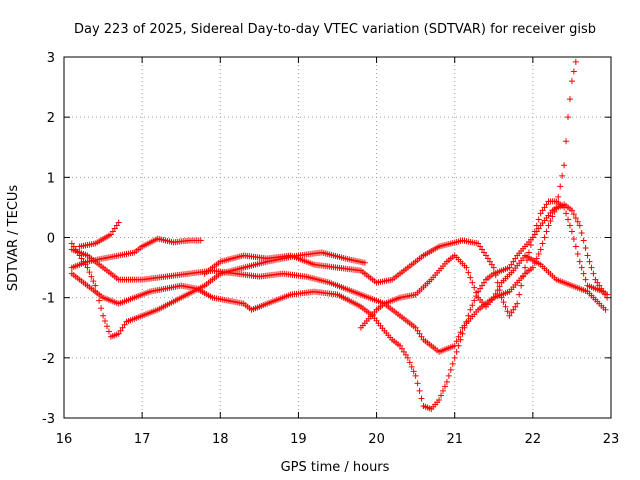  I want to click on x-tick-label: 21, so click(454, 439).